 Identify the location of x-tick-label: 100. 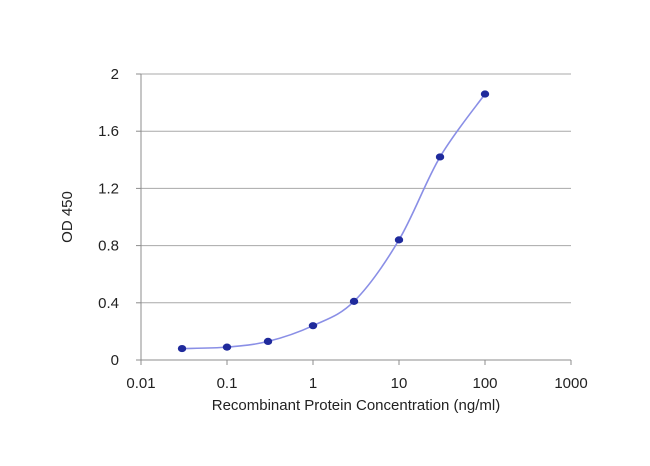
(484, 383).